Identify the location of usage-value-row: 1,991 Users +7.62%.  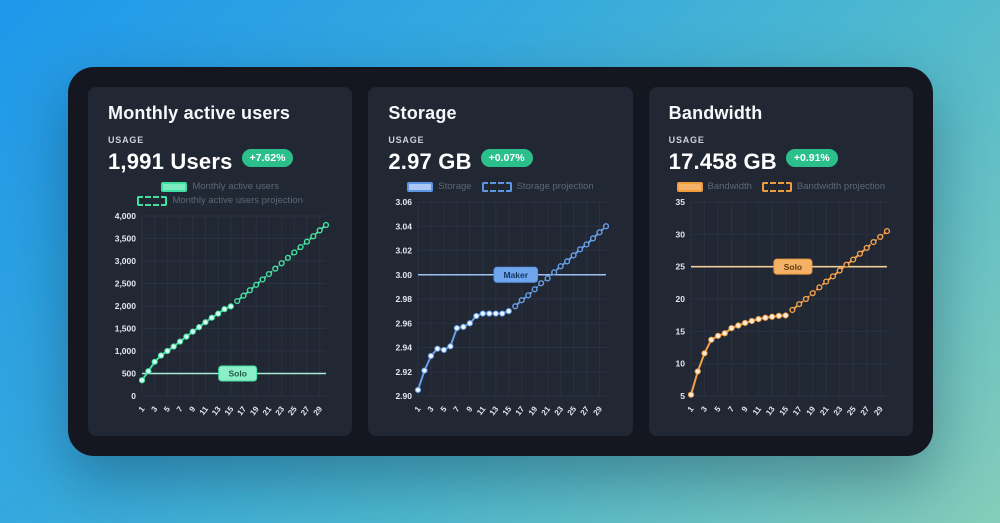
(220, 161).